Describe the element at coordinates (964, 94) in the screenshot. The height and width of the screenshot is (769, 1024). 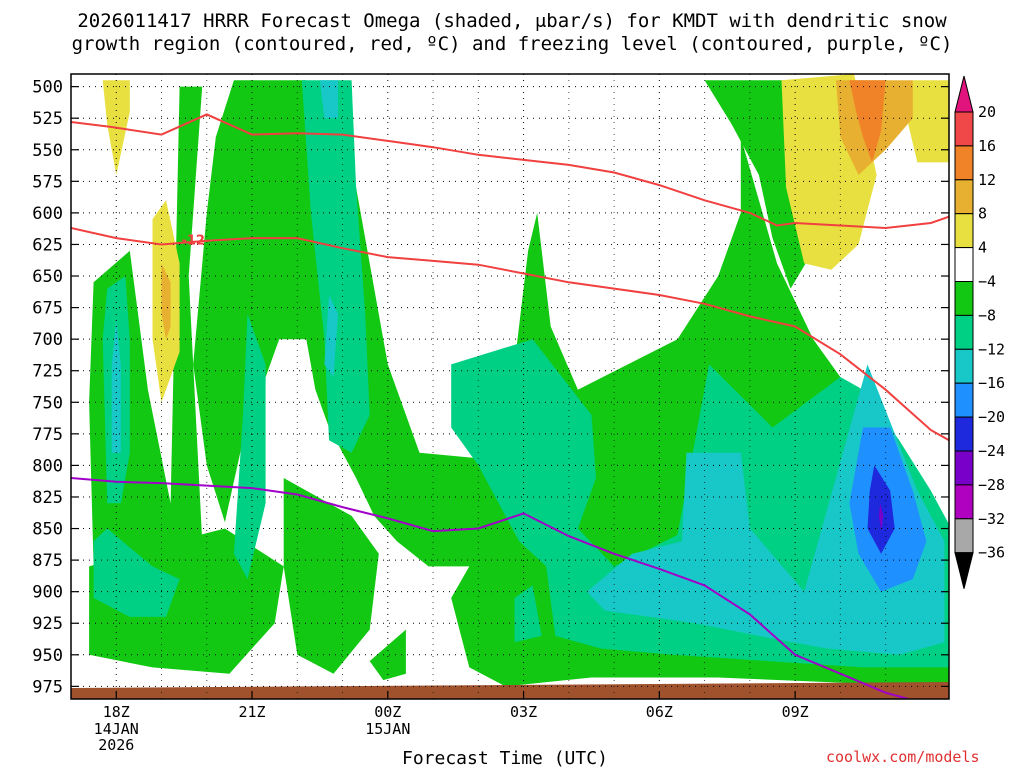
I see `colorbar-top-arrow` at that location.